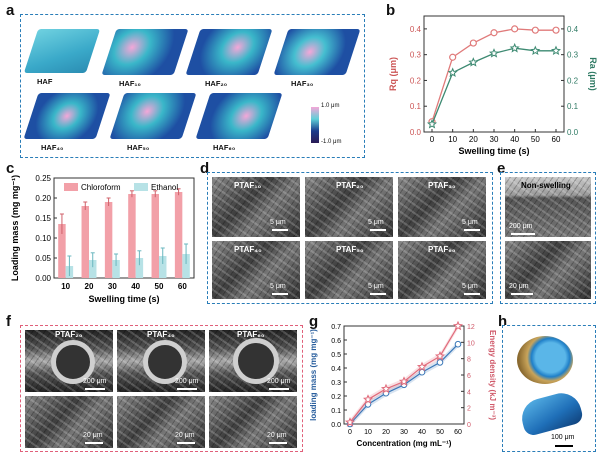 The image size is (600, 455). What do you see at coordinates (330, 106) in the screenshot?
I see `colorbar-max-label: 1.0 μm` at bounding box center [330, 106].